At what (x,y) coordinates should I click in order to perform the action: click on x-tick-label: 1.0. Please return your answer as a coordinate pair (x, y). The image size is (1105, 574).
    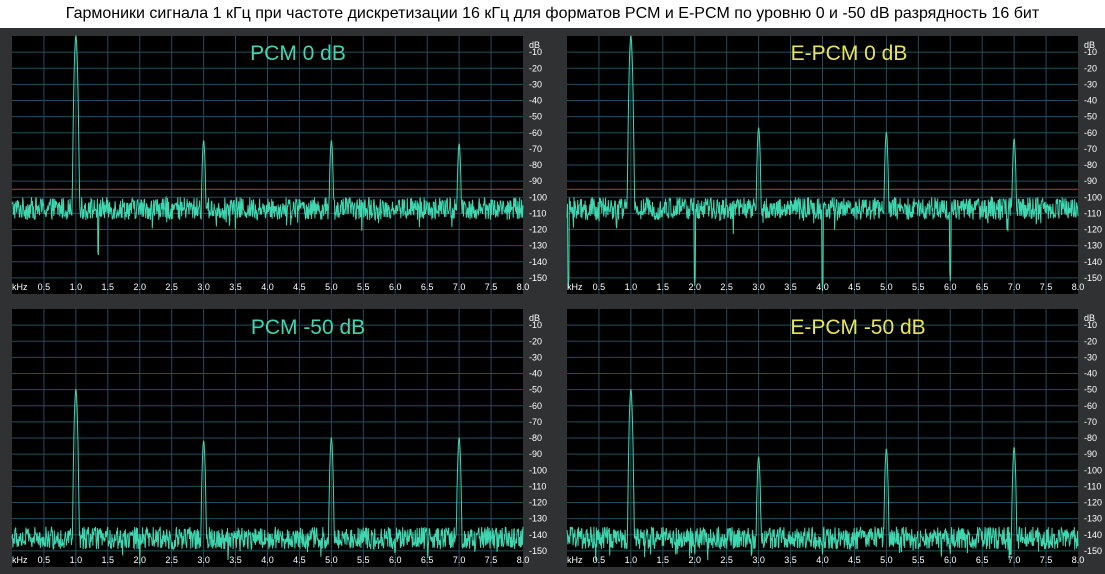
    Looking at the image, I should click on (631, 560).